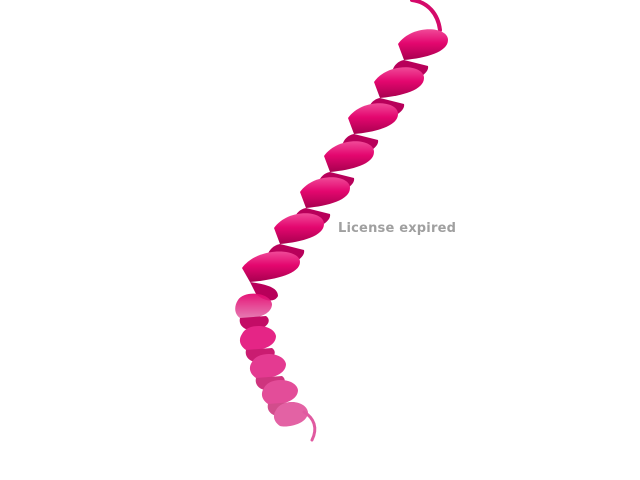 This screenshot has height=480, width=640. I want to click on license-expired-watermark: License expired, so click(397, 228).